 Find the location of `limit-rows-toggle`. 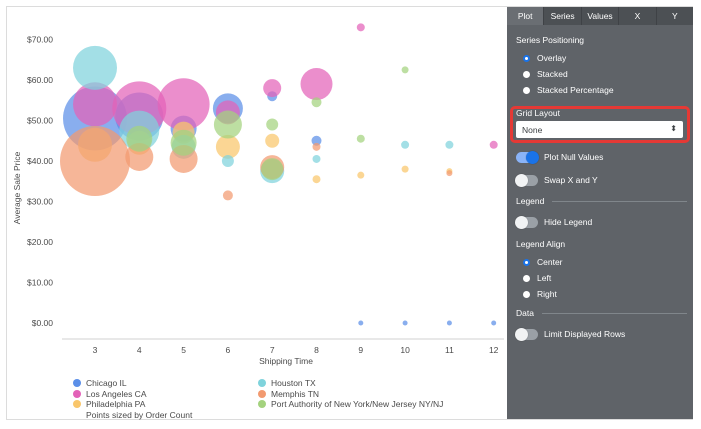

limit-rows-toggle is located at coordinates (526, 334).